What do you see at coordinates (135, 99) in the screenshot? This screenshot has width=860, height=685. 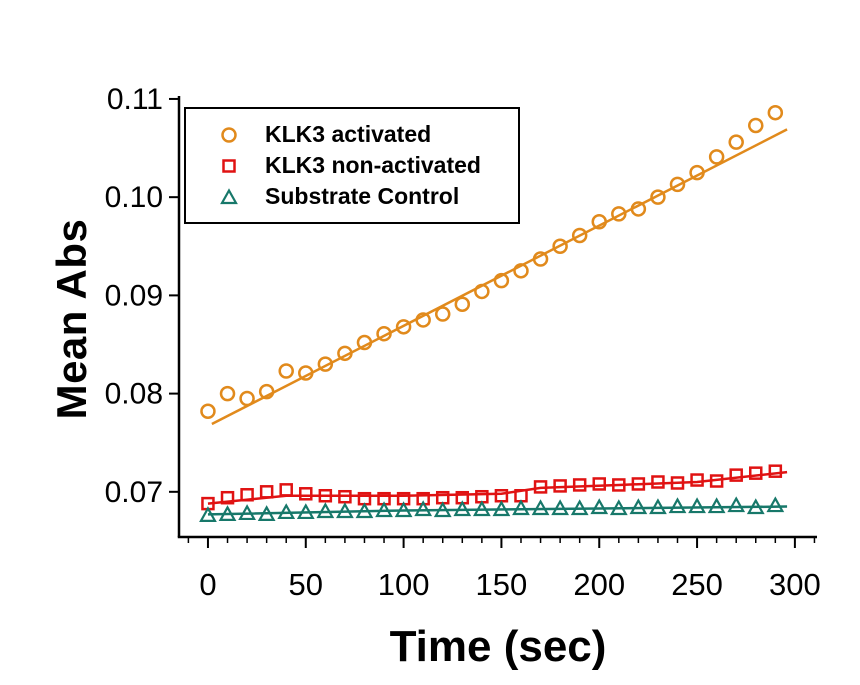 I see `y-tick-label: 0.11` at bounding box center [135, 99].